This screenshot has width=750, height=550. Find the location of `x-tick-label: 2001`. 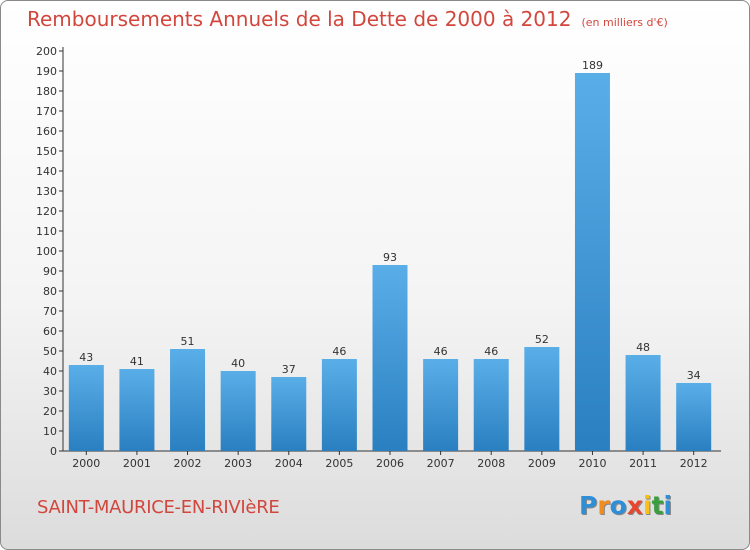

x-tick-label: 2001 is located at coordinates (137, 463).